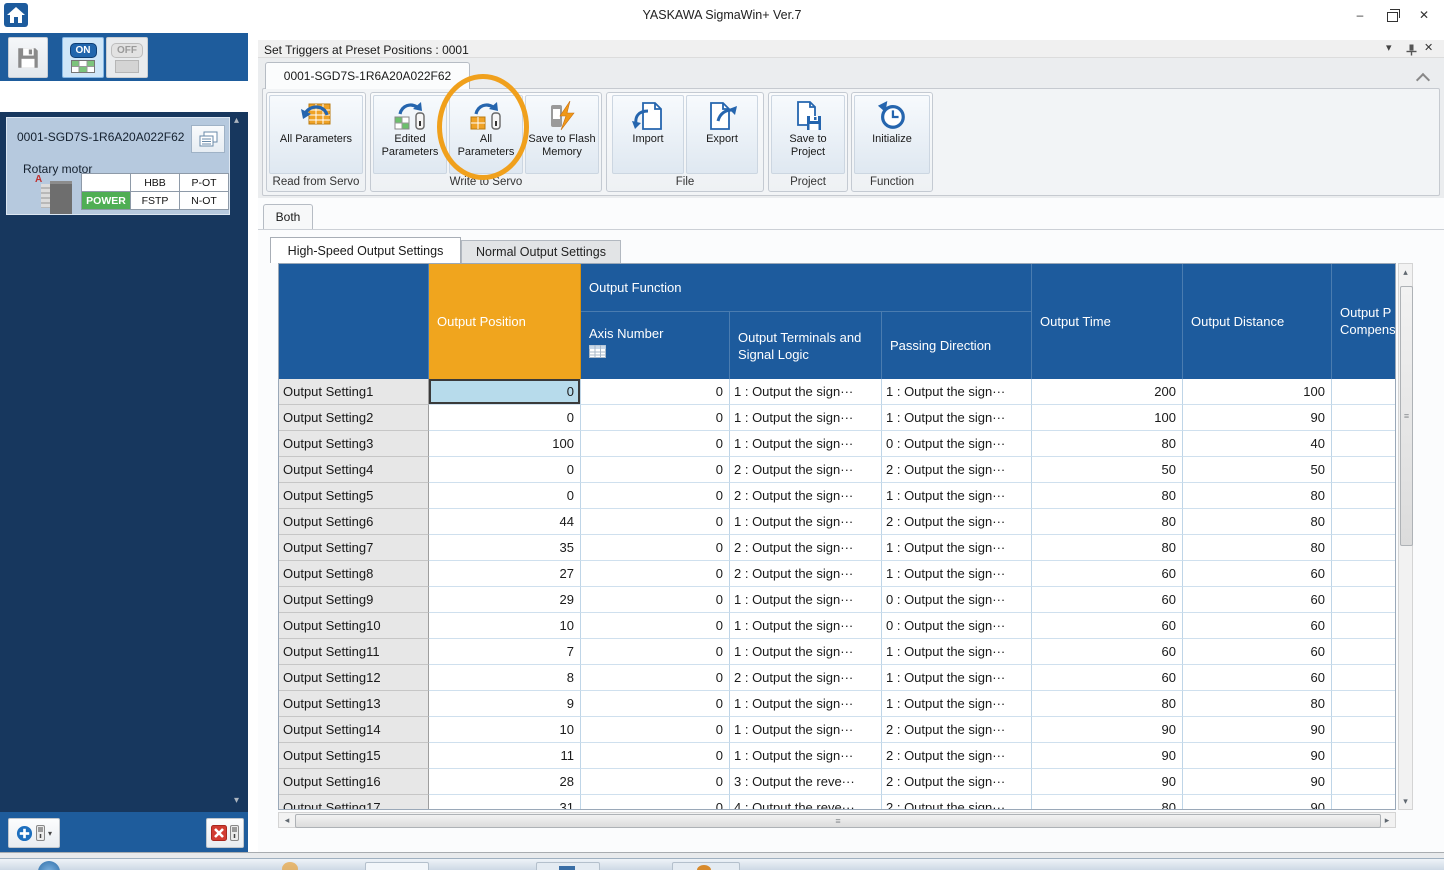  I want to click on horizontal-scroll-thumb: ≡, so click(838, 821).